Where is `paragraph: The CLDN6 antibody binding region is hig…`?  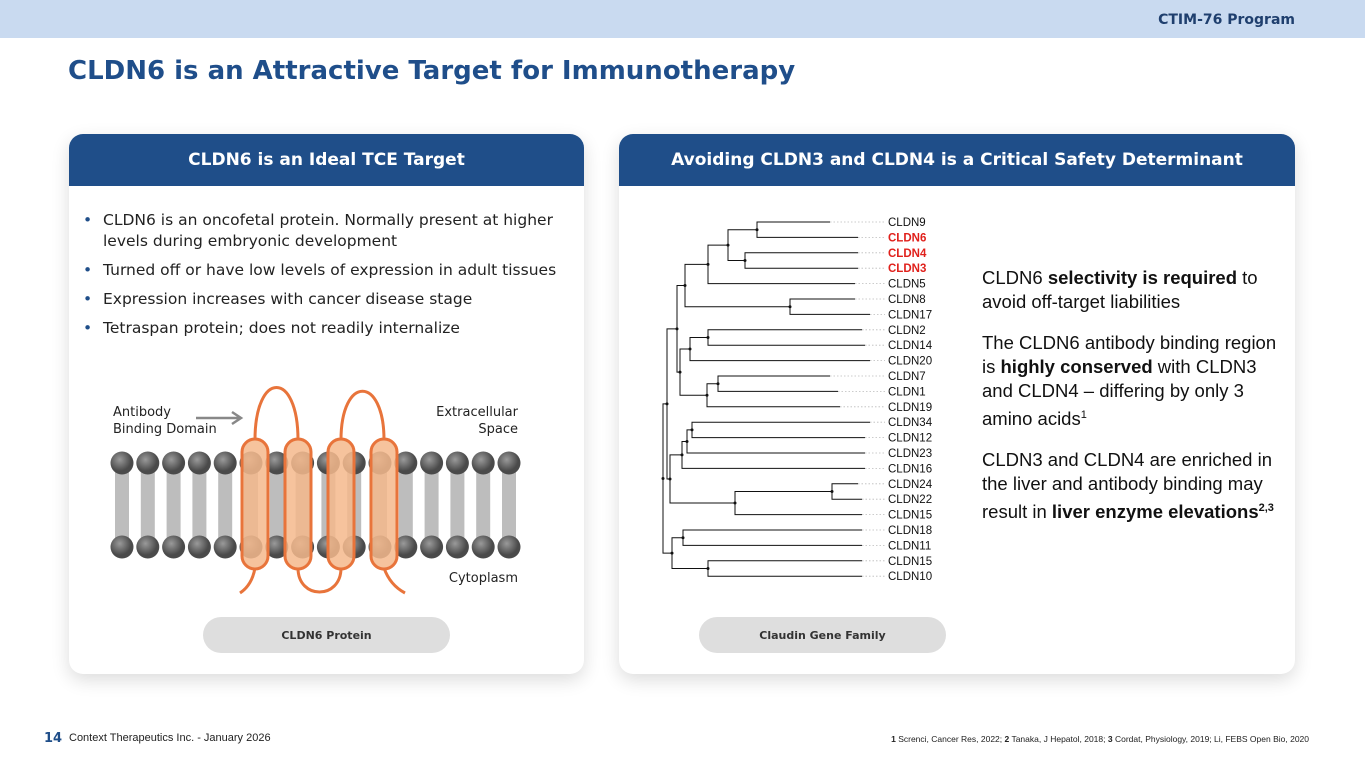 paragraph: The CLDN6 antibody binding region is hig… is located at coordinates (1129, 381).